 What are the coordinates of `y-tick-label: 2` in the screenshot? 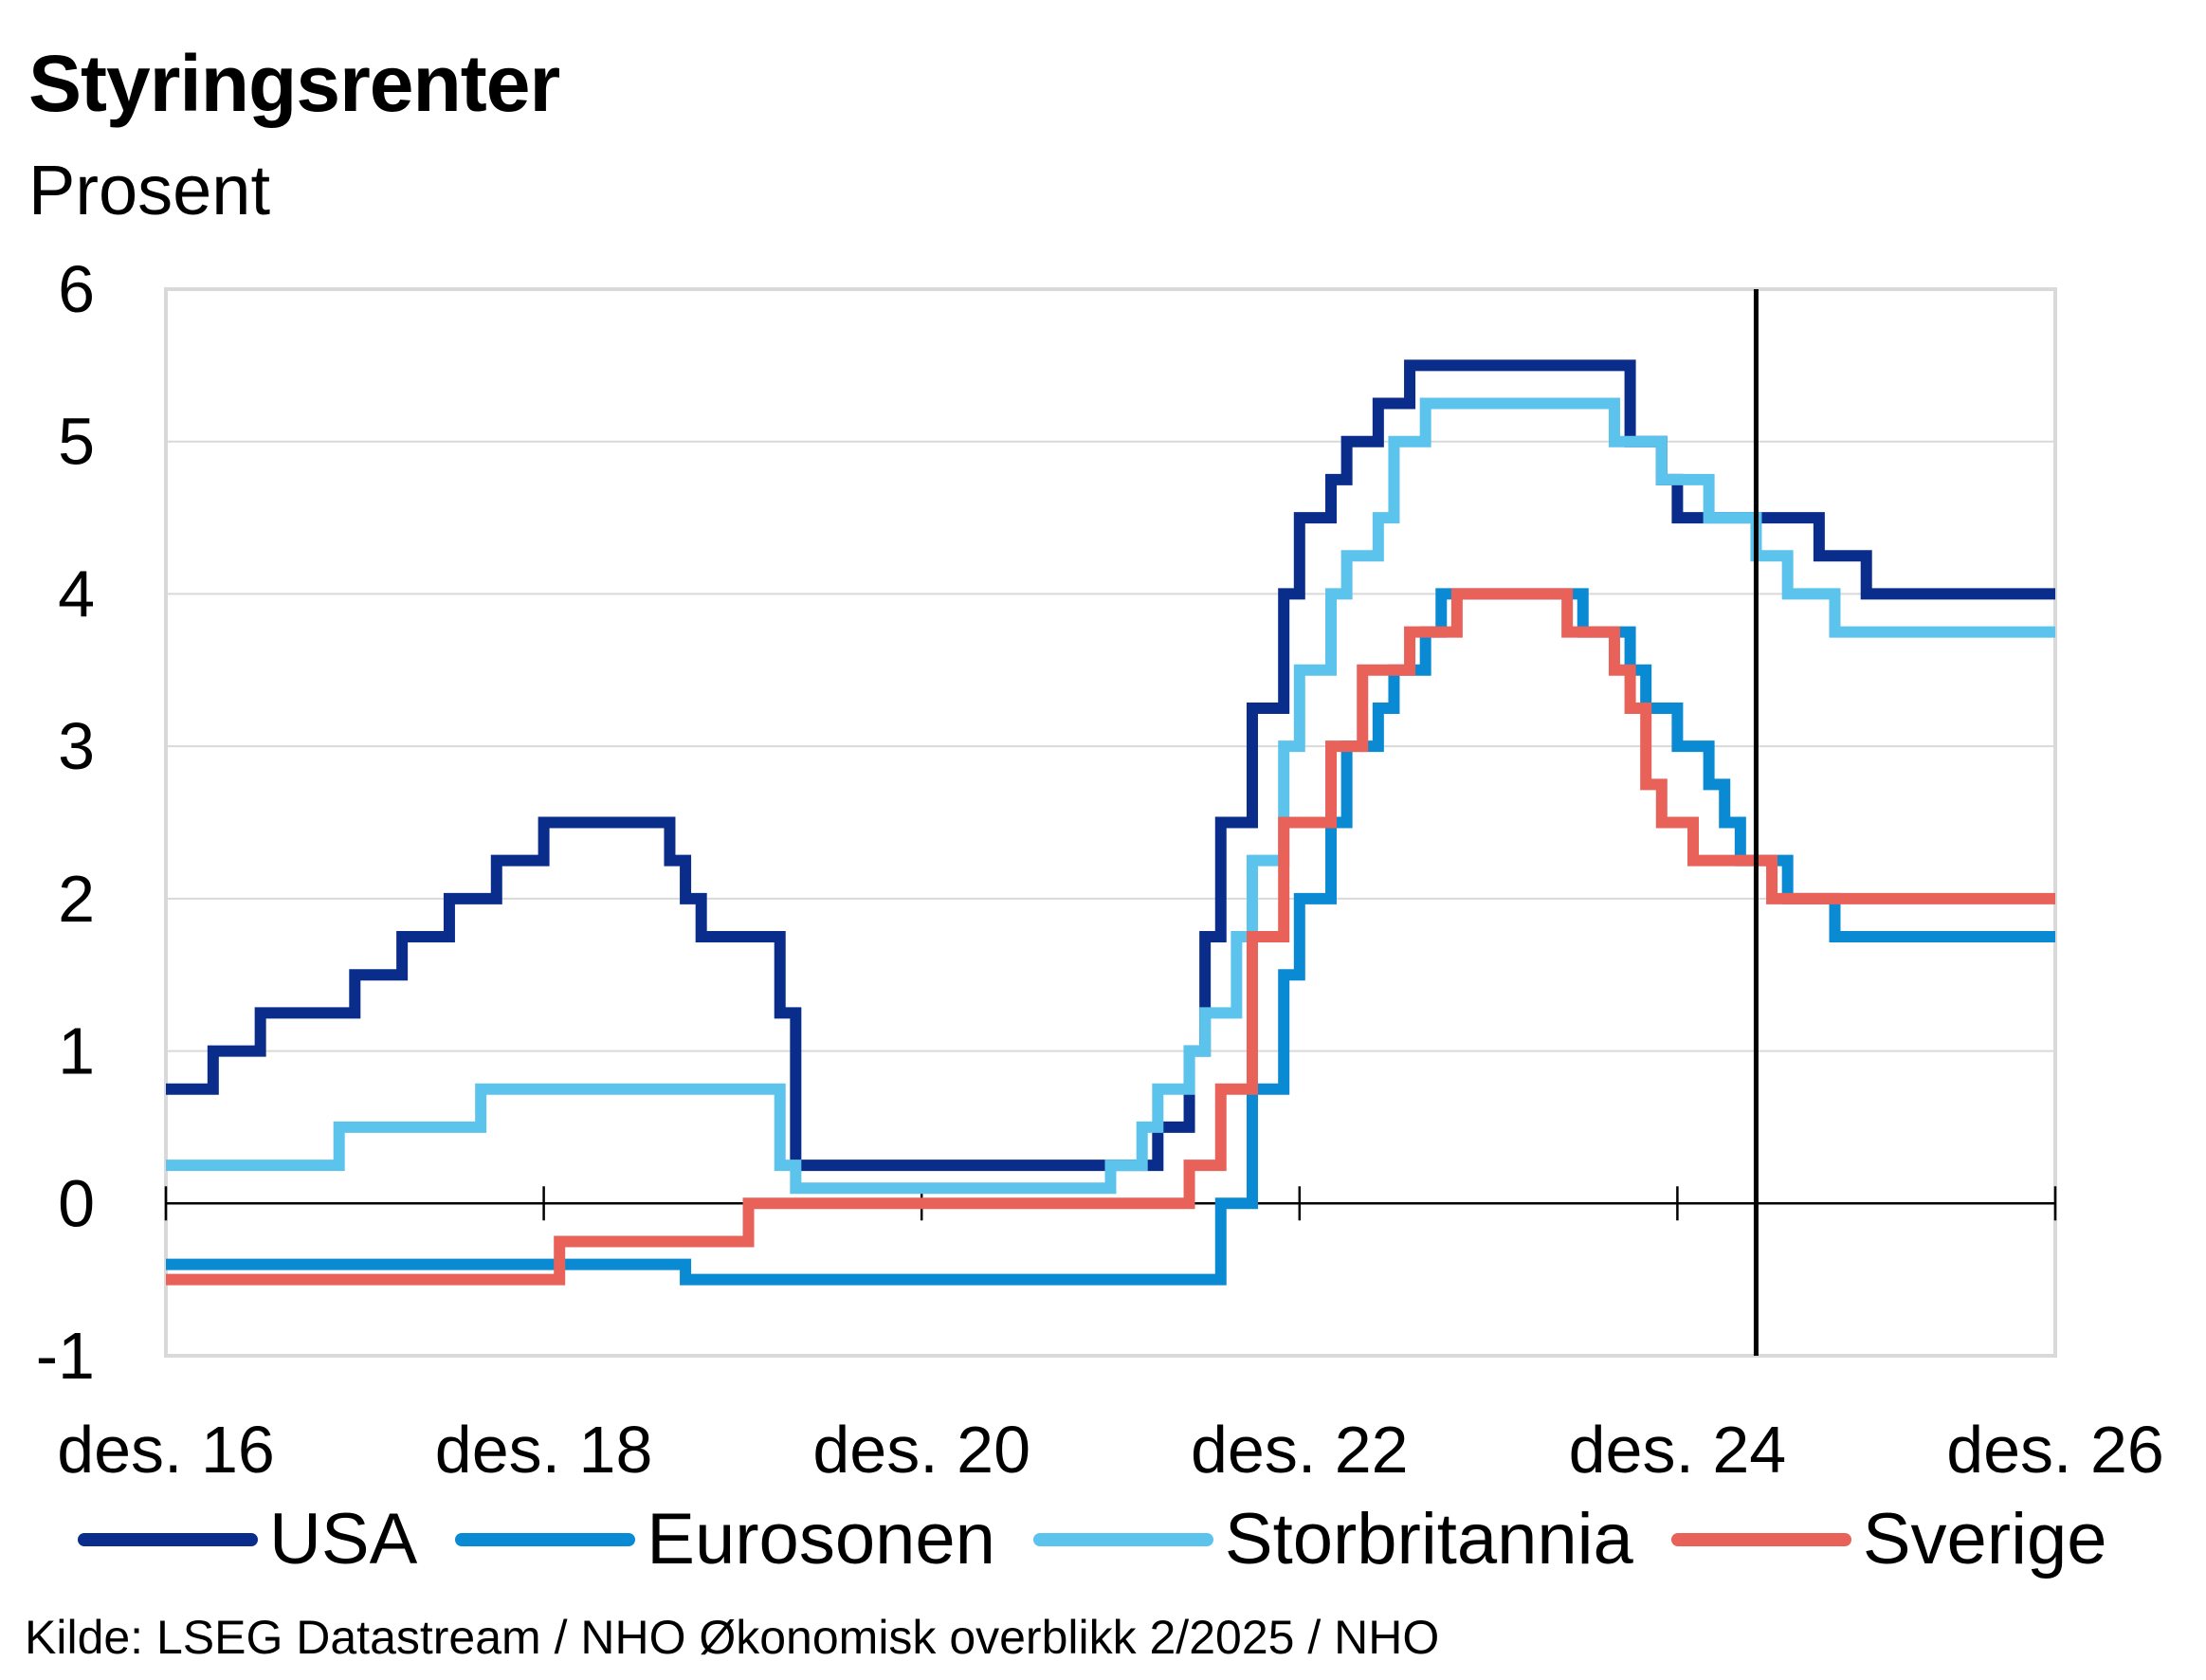 It's located at (76, 899).